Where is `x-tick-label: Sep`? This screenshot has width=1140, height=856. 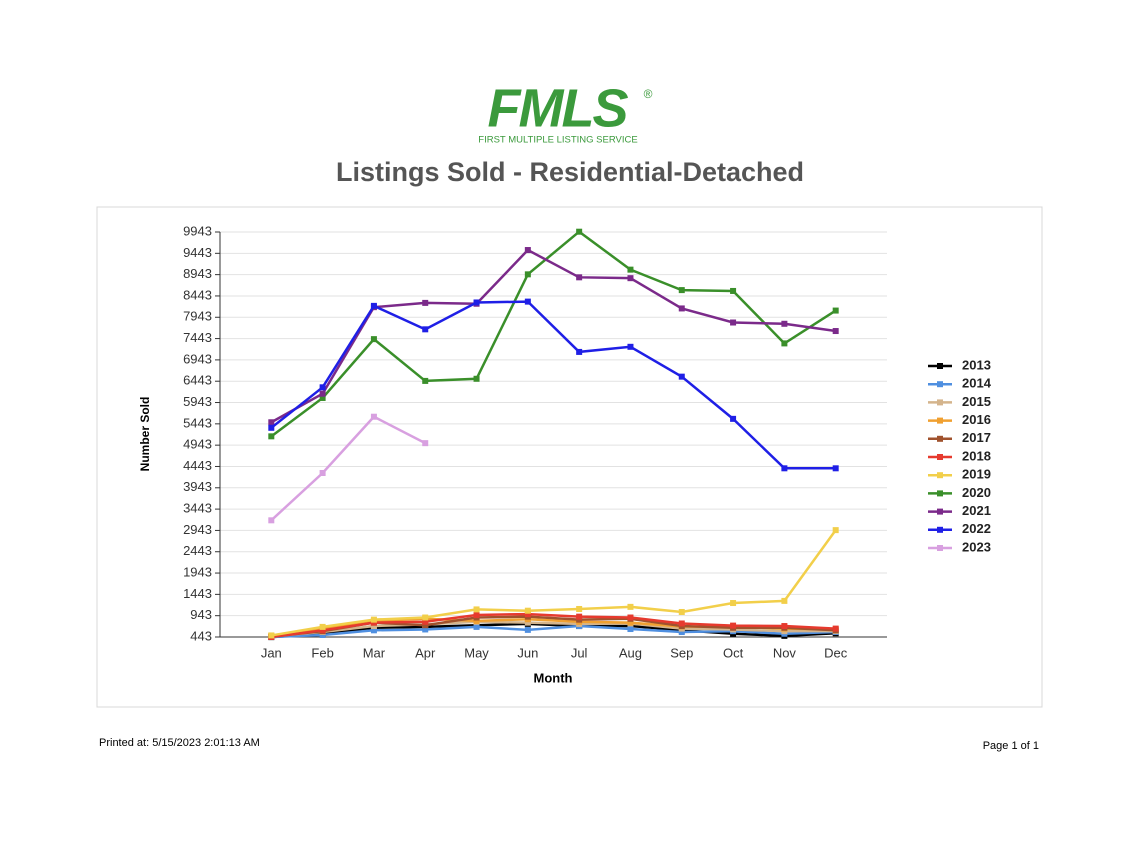
x-tick-label: Sep is located at coordinates (681, 652).